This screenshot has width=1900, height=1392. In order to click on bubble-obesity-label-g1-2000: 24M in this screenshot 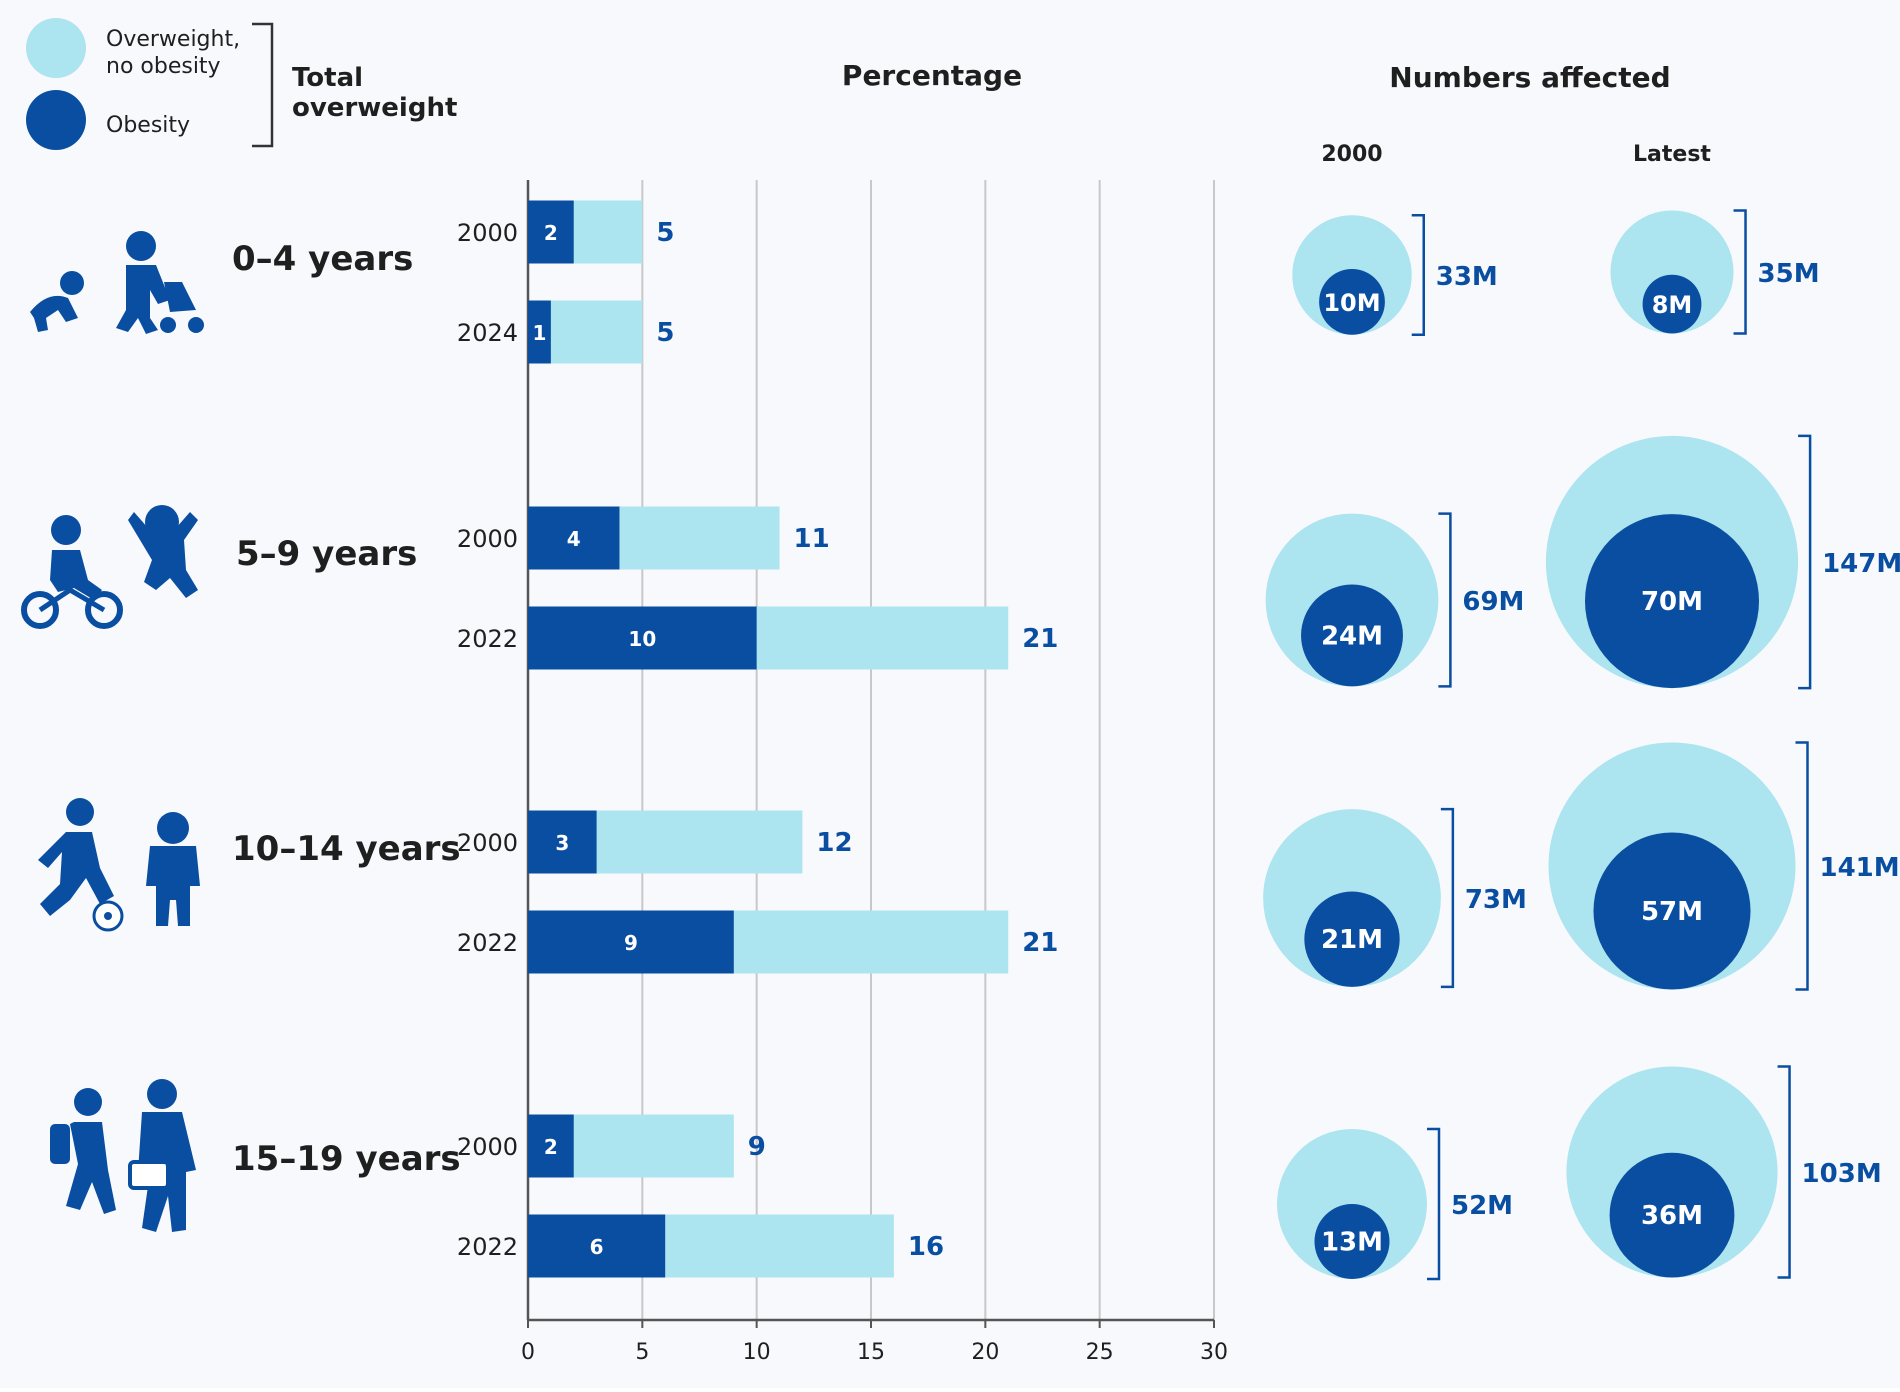, I will do `click(1352, 636)`.